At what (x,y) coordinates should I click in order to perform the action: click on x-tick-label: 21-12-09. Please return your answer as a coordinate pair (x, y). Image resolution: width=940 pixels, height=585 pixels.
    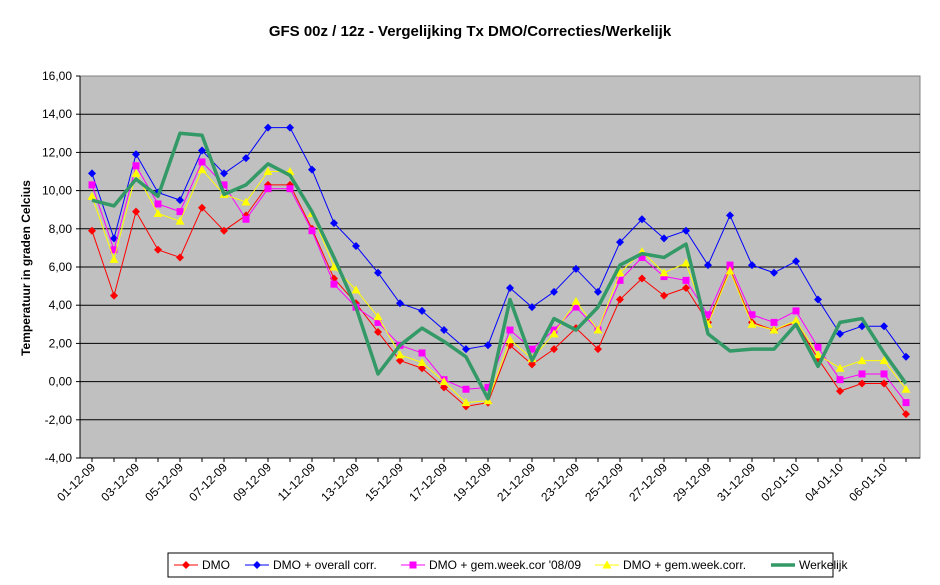
    Looking at the image, I should click on (516, 482).